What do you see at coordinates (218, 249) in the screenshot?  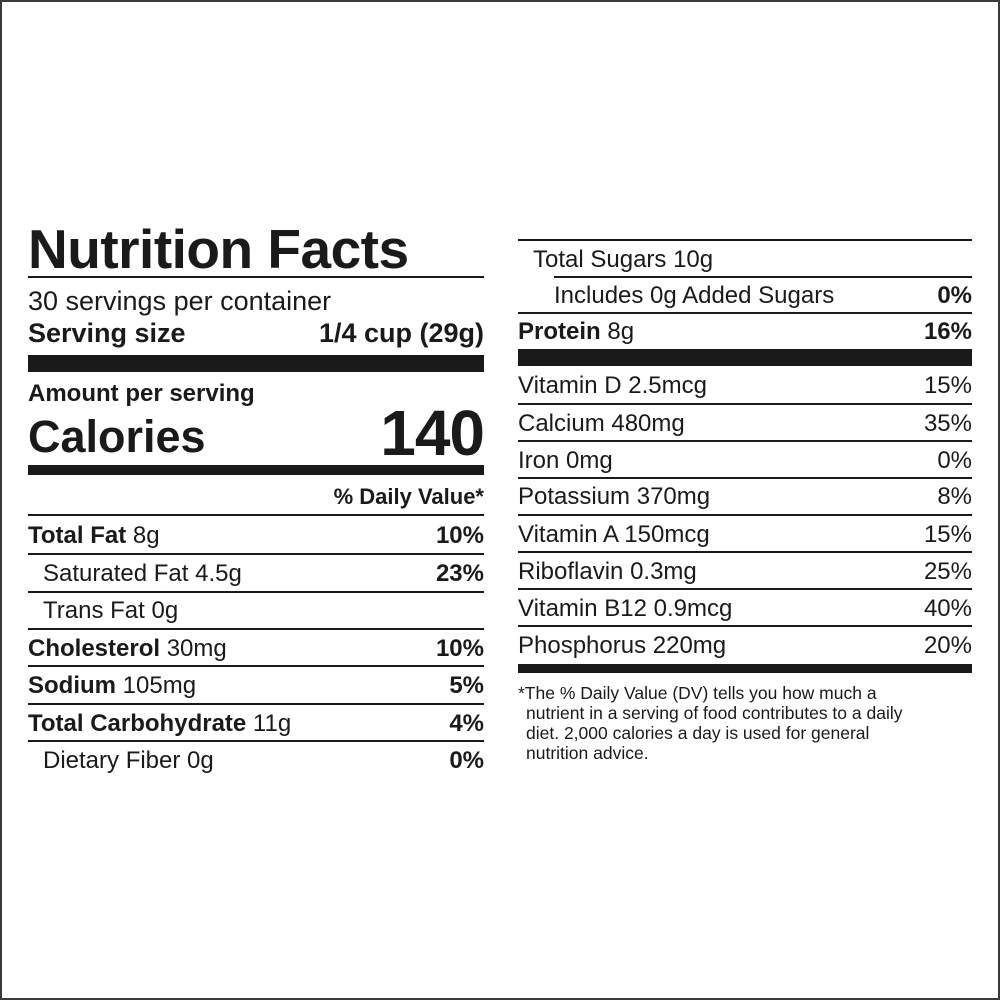 I see `label-title: Nutrition Facts` at bounding box center [218, 249].